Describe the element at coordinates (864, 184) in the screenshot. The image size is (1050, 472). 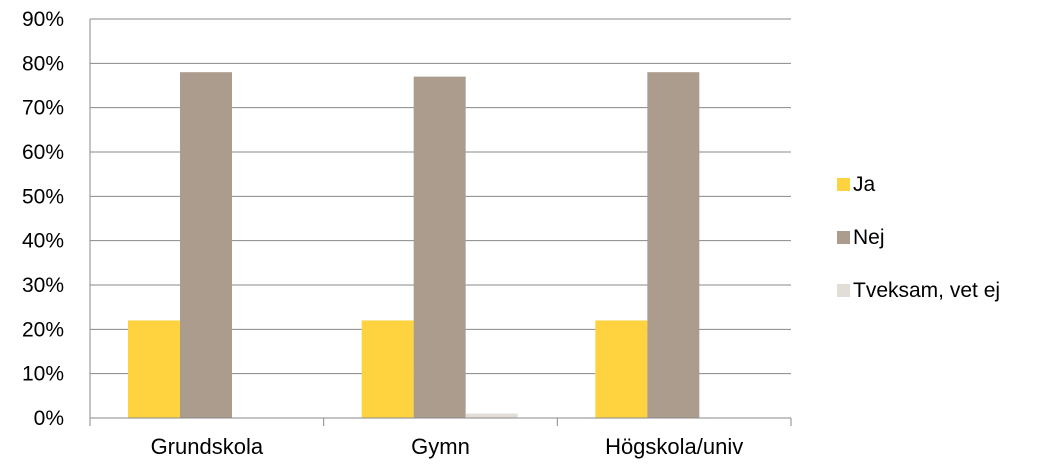
I see `legend-label: Ja` at that location.